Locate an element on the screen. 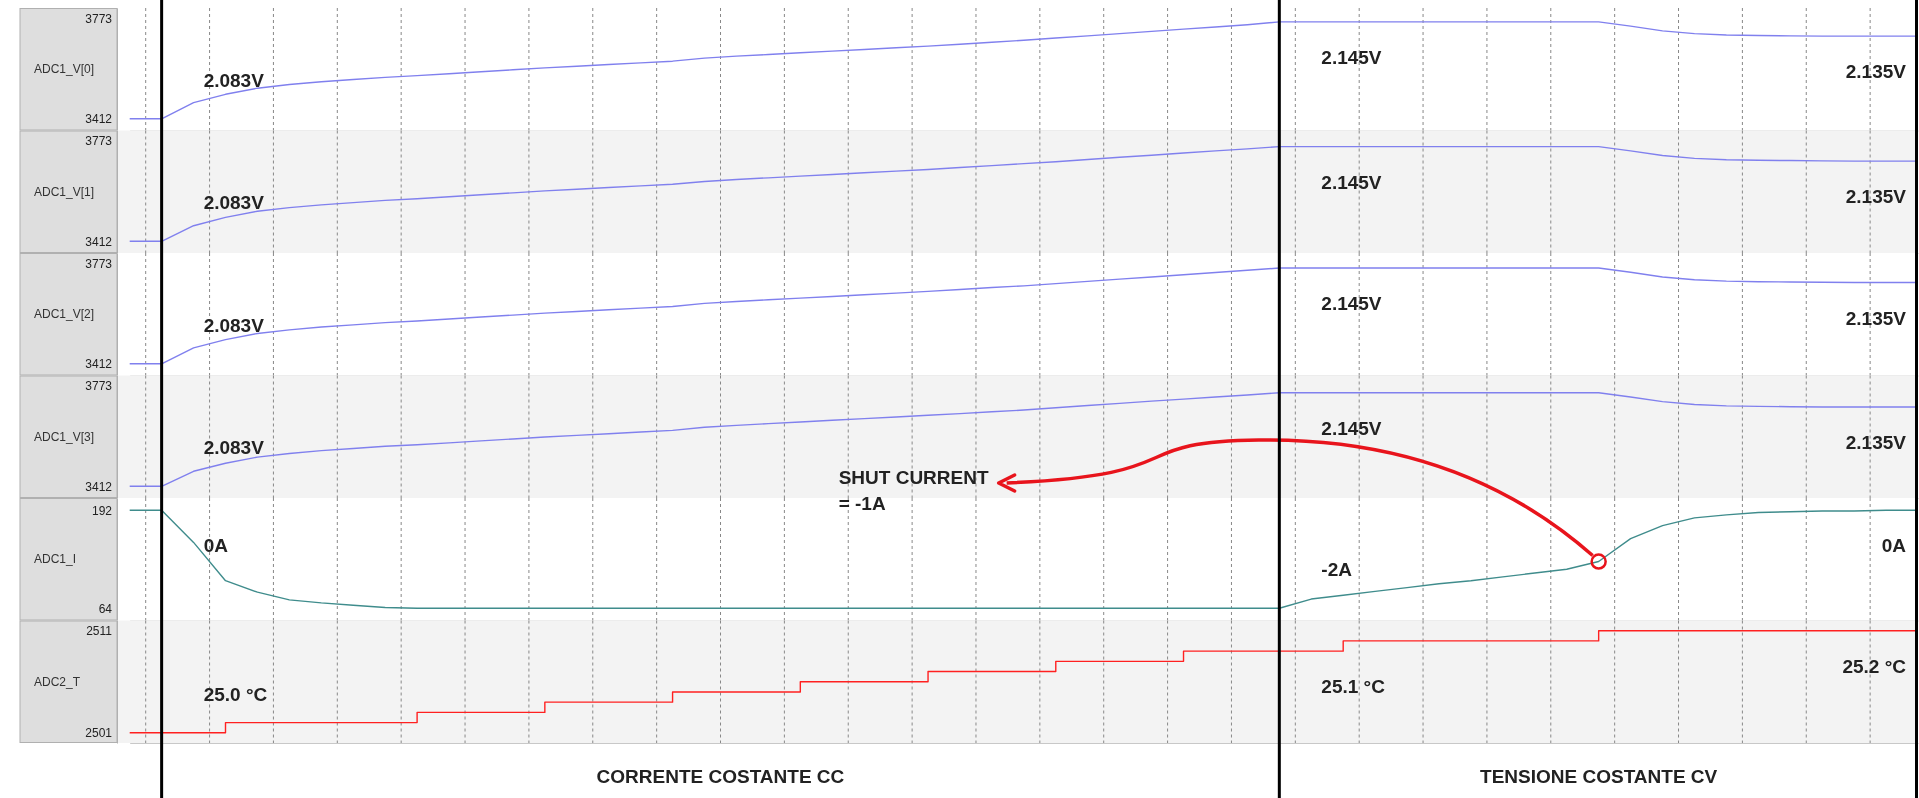 The width and height of the screenshot is (1919, 798). annotation: -2A is located at coordinates (1337, 570).